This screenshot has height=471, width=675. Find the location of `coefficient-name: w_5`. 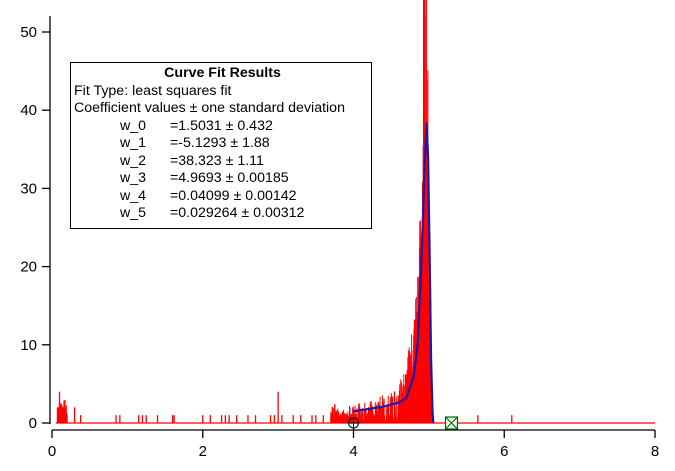

coefficient-name: w_5 is located at coordinates (133, 213).